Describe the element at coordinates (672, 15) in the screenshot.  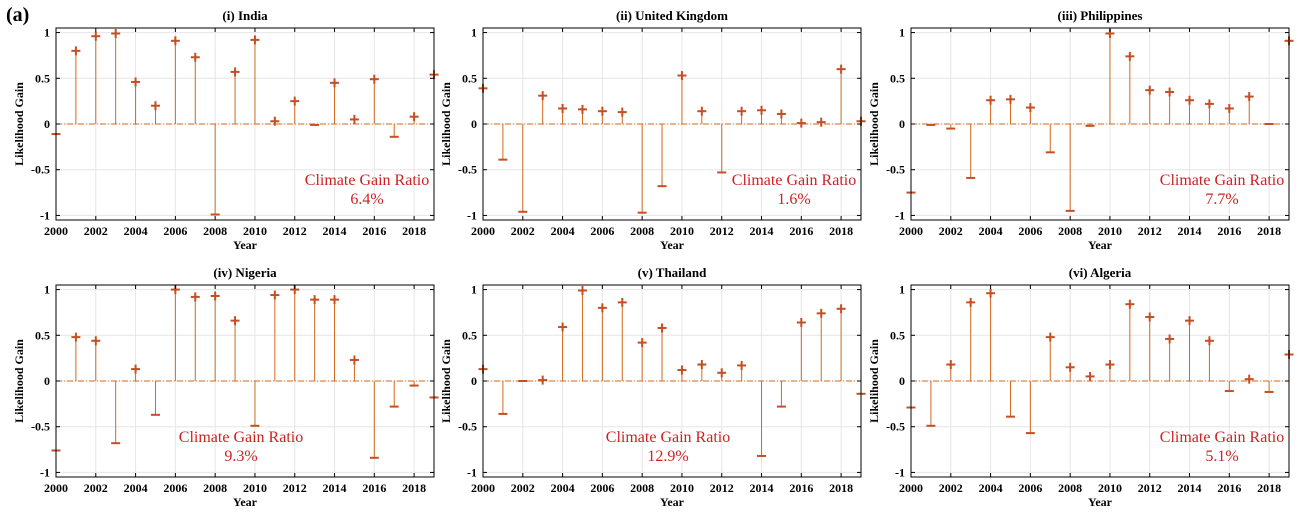
I see `chart-title: (ii) United Kingdom` at that location.